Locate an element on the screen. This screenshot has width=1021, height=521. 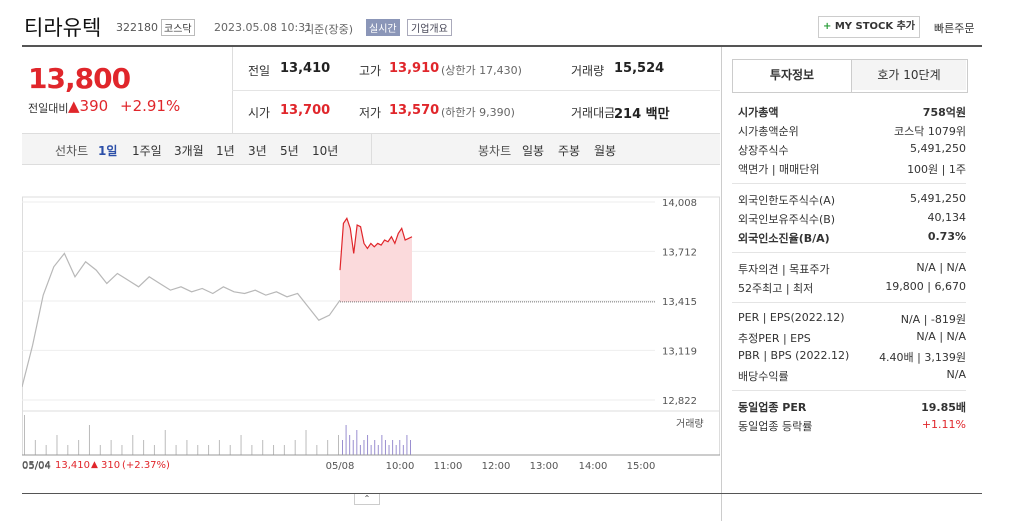
line-tab: 3개월 is located at coordinates (189, 151).